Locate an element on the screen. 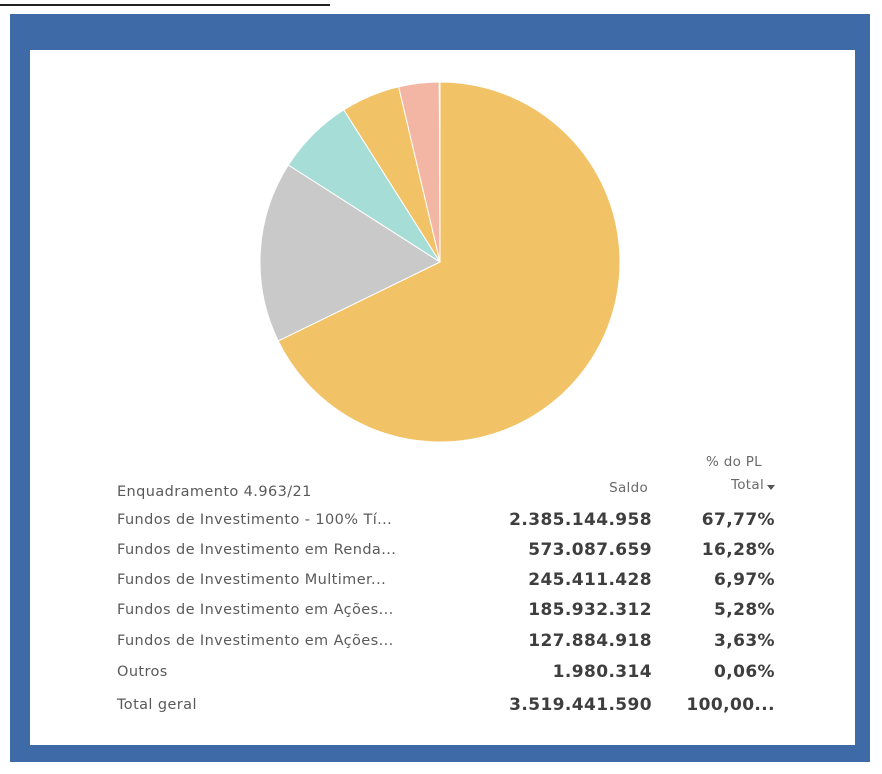 The width and height of the screenshot is (882, 774). row-pct: 67,77% is located at coordinates (738, 520).